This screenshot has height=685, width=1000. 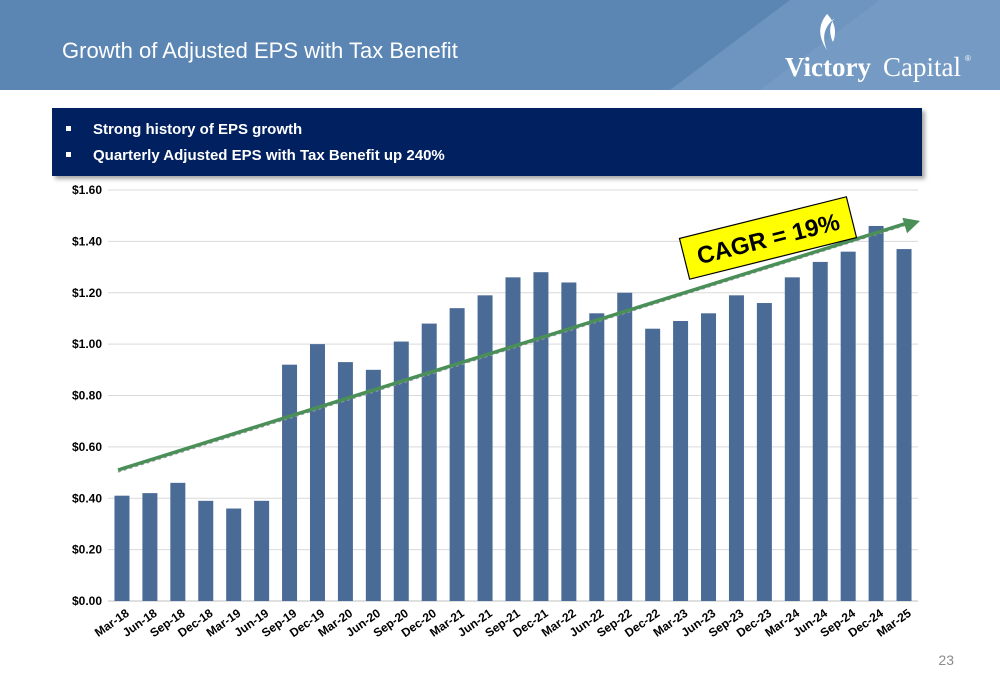 I want to click on logo-word-victory: Victory, so click(x=828, y=67).